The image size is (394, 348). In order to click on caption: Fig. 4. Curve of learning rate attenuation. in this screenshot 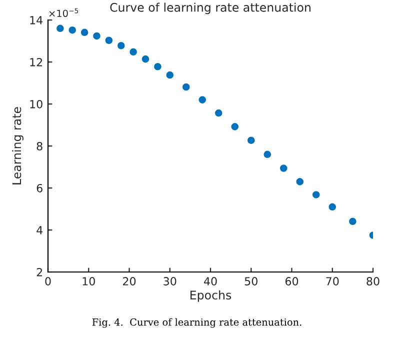, I will do `click(197, 323)`.